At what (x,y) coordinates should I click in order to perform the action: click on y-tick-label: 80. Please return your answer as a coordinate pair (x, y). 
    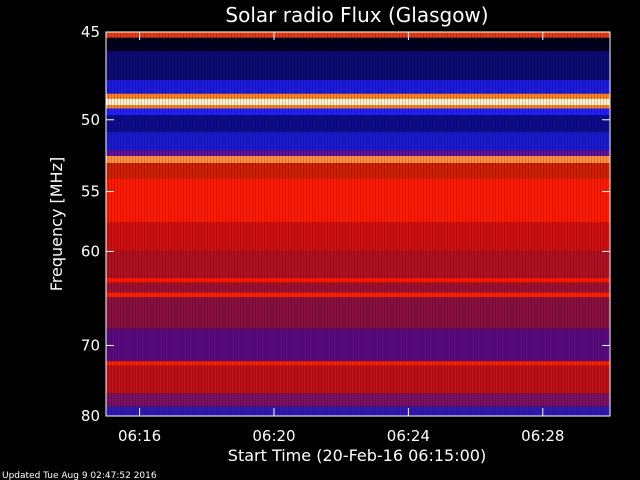
    Looking at the image, I should click on (90, 416).